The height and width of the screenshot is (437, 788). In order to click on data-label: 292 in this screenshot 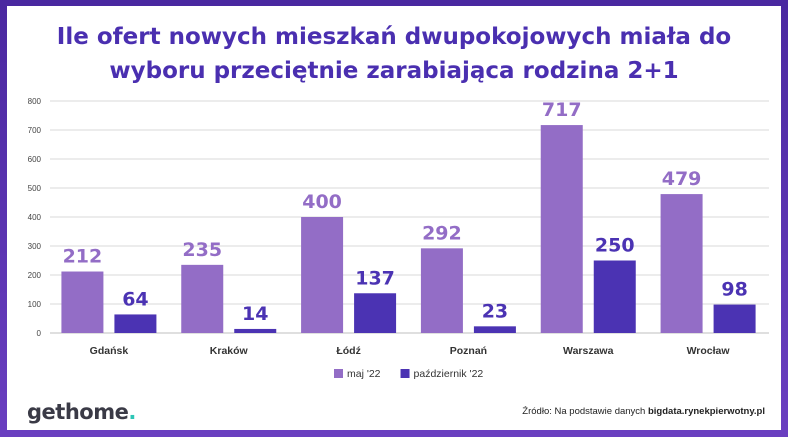, I will do `click(442, 233)`.